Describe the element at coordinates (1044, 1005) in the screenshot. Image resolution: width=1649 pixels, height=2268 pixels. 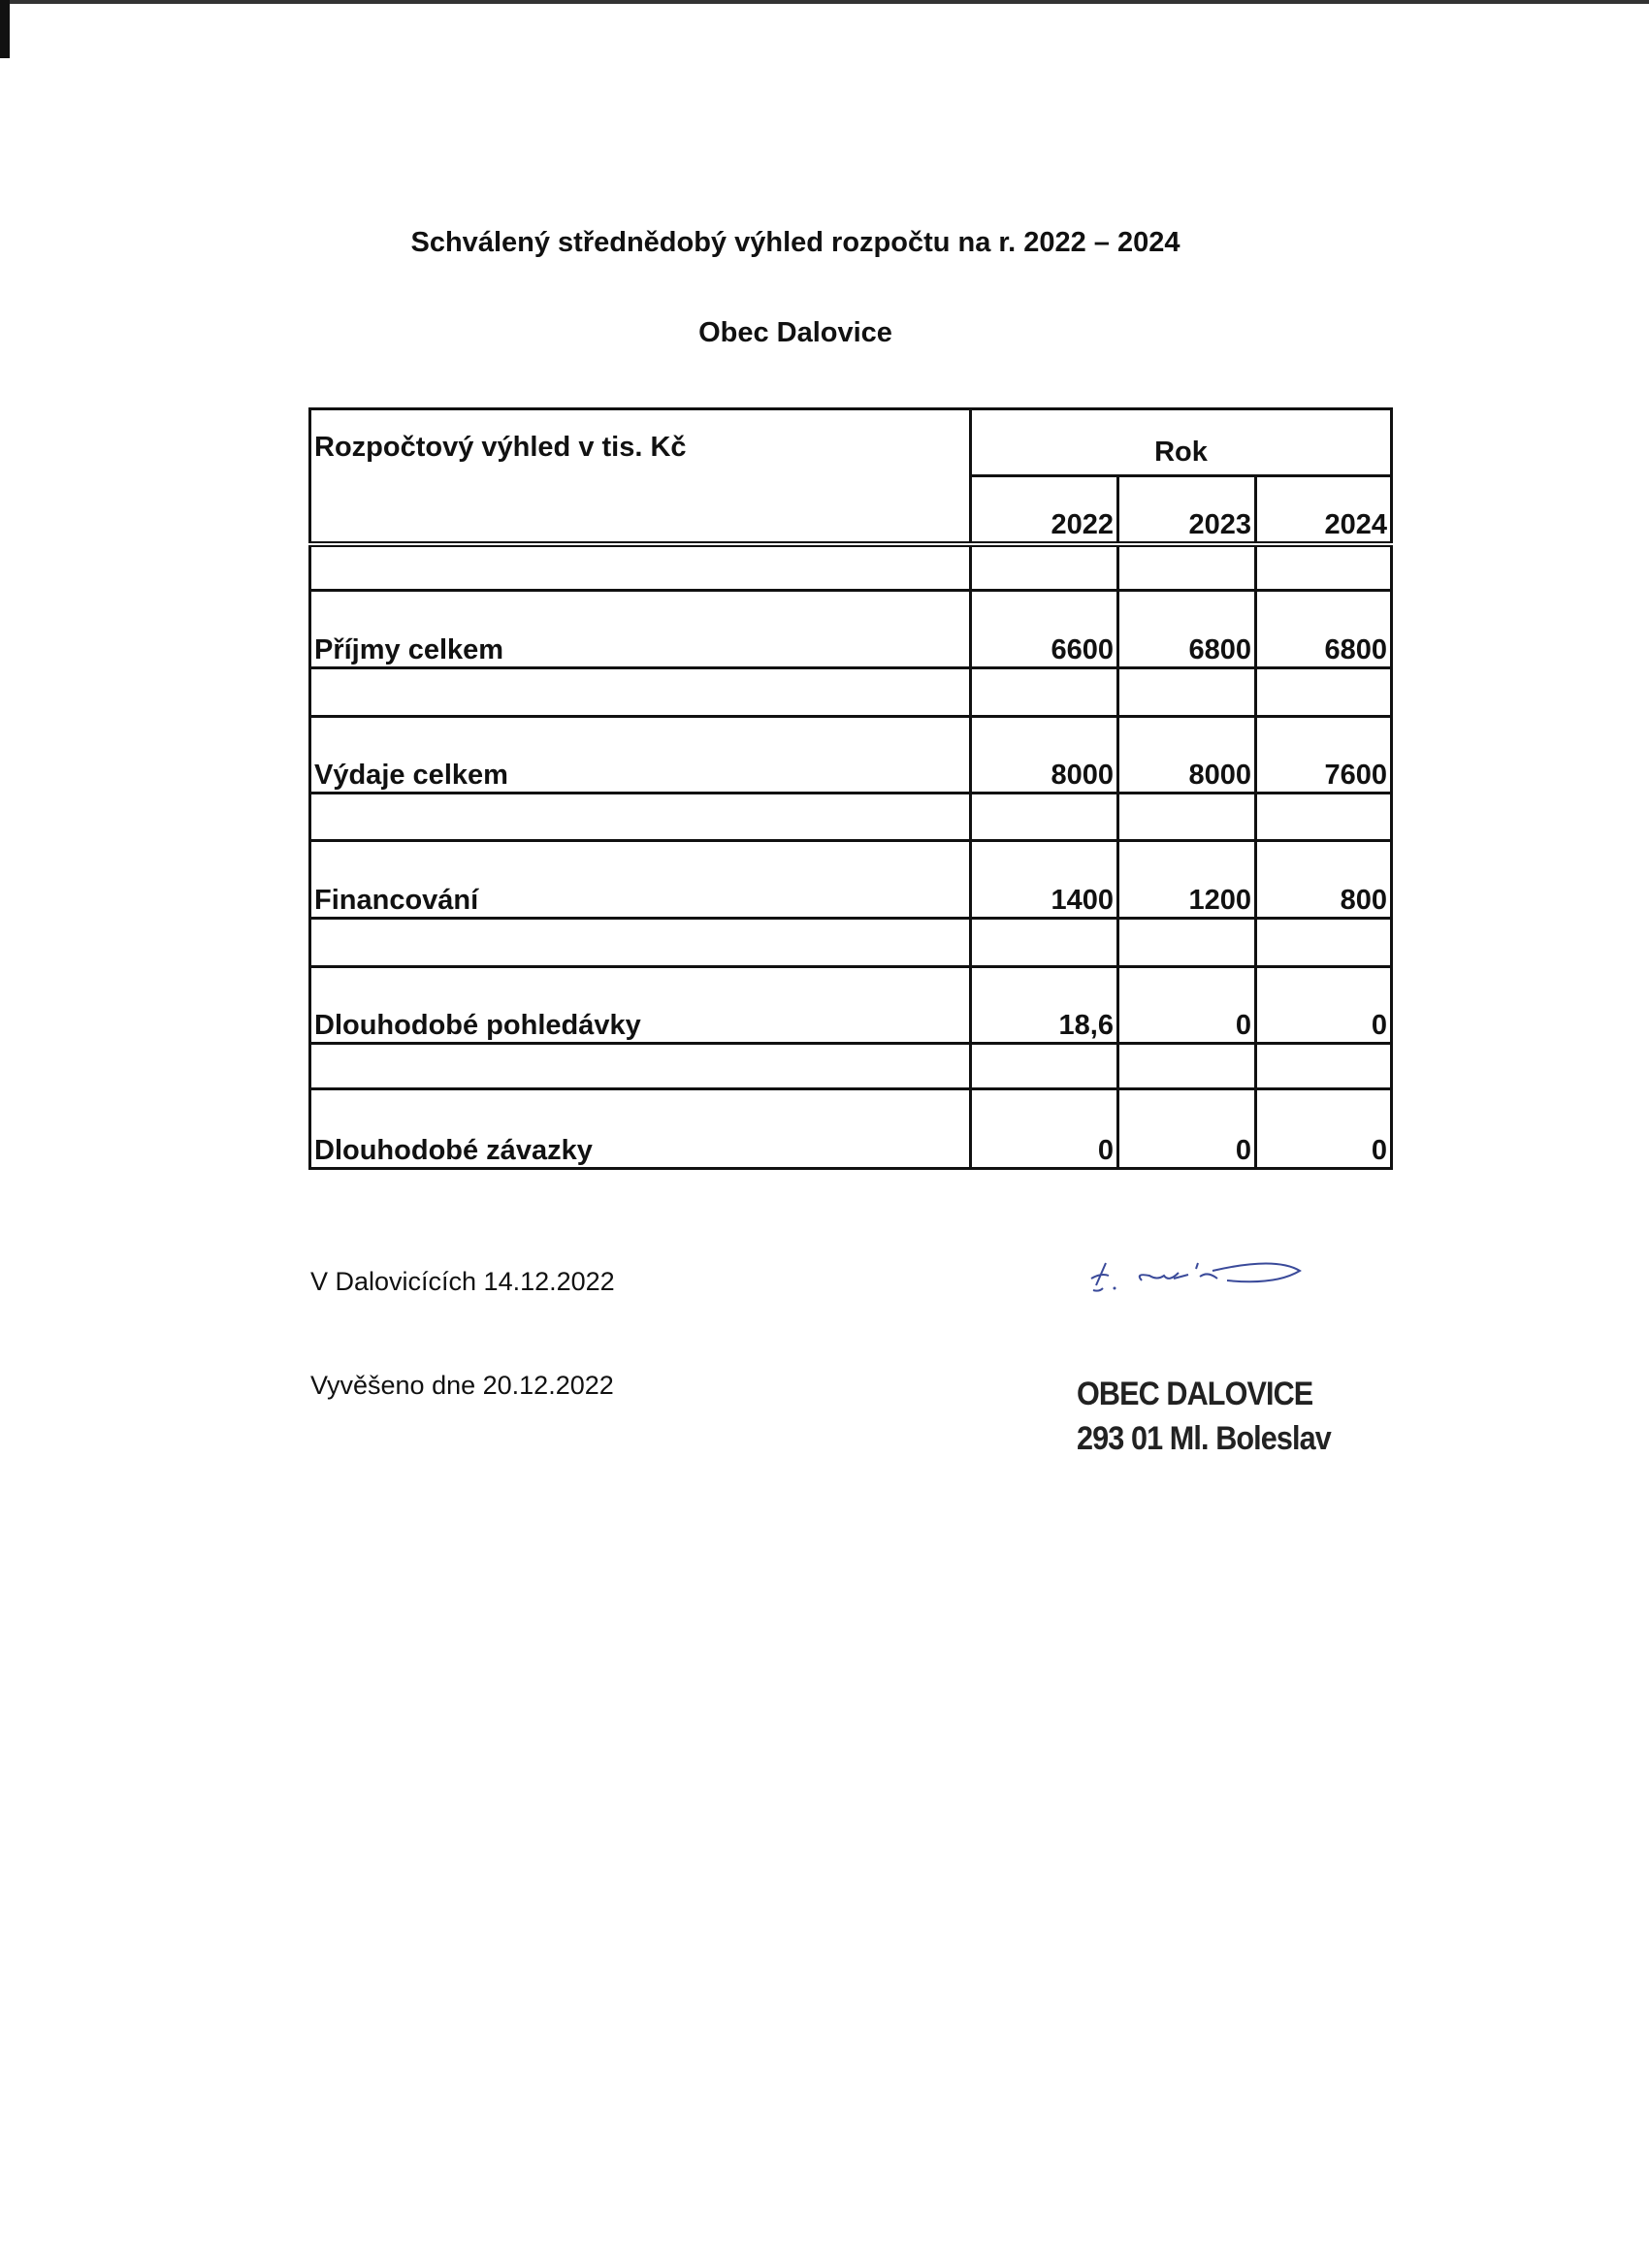
I see `cell-value: 18,6` at that location.